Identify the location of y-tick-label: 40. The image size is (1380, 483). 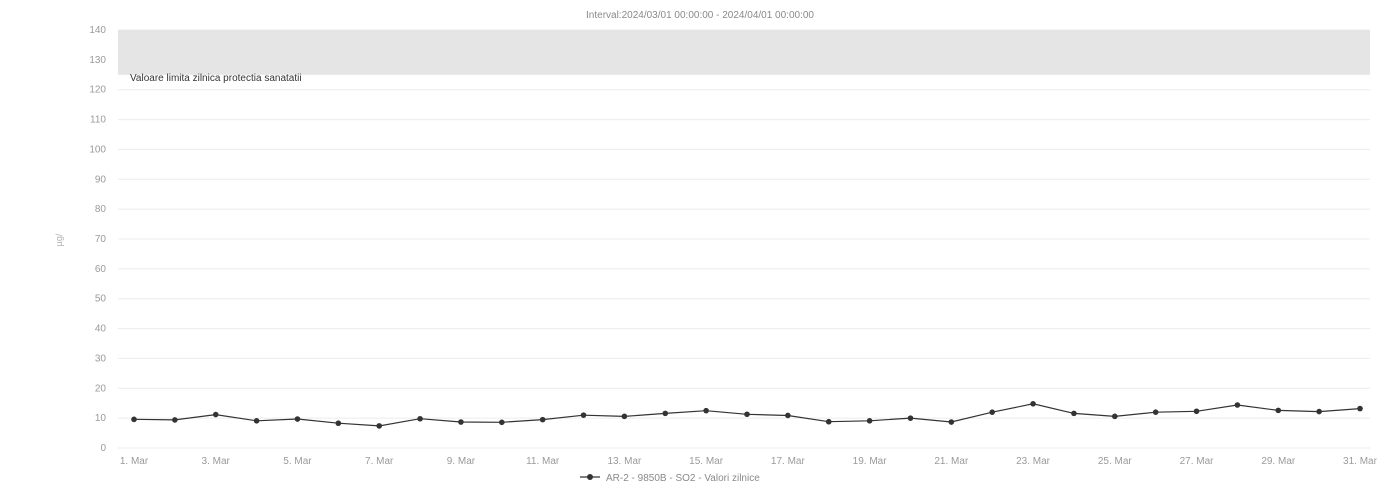
(101, 329).